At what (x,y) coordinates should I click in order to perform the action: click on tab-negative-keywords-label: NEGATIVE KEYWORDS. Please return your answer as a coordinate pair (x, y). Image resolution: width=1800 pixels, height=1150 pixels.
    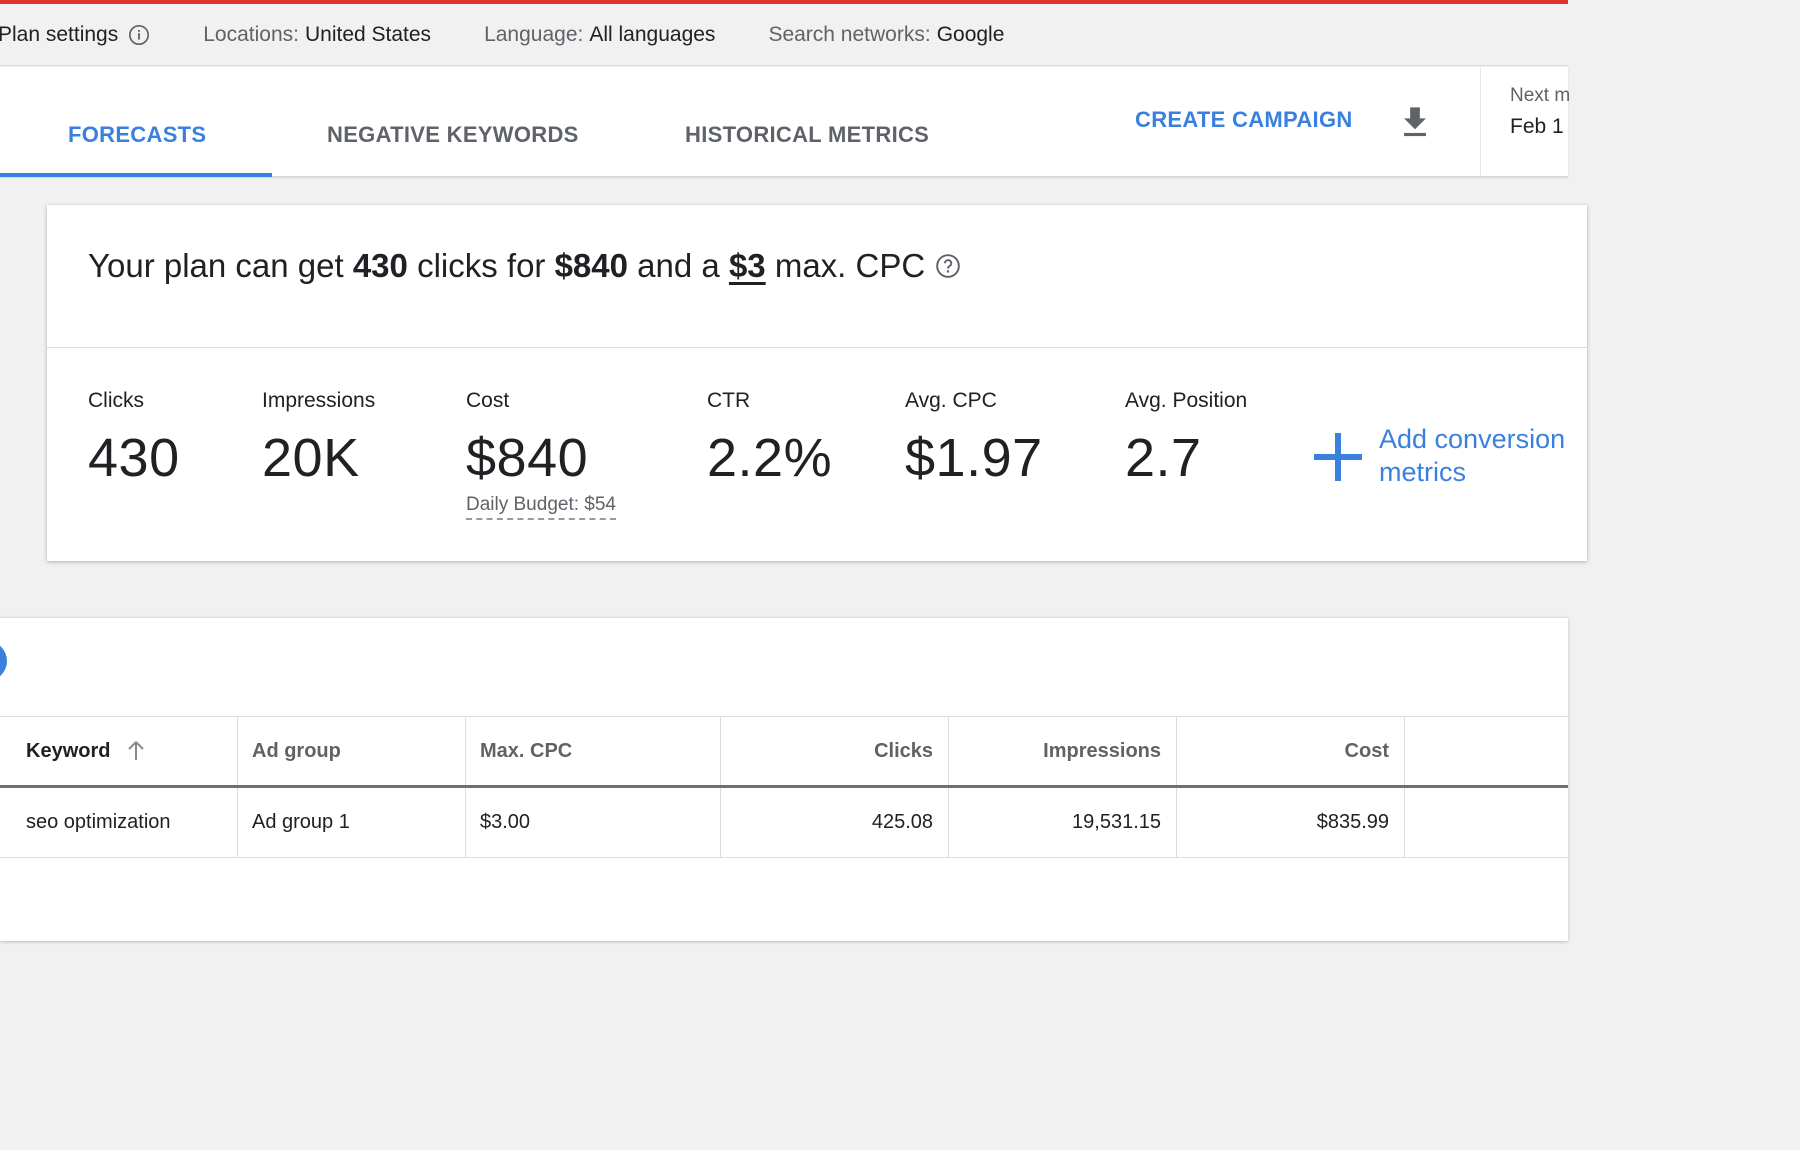
    Looking at the image, I should click on (453, 134).